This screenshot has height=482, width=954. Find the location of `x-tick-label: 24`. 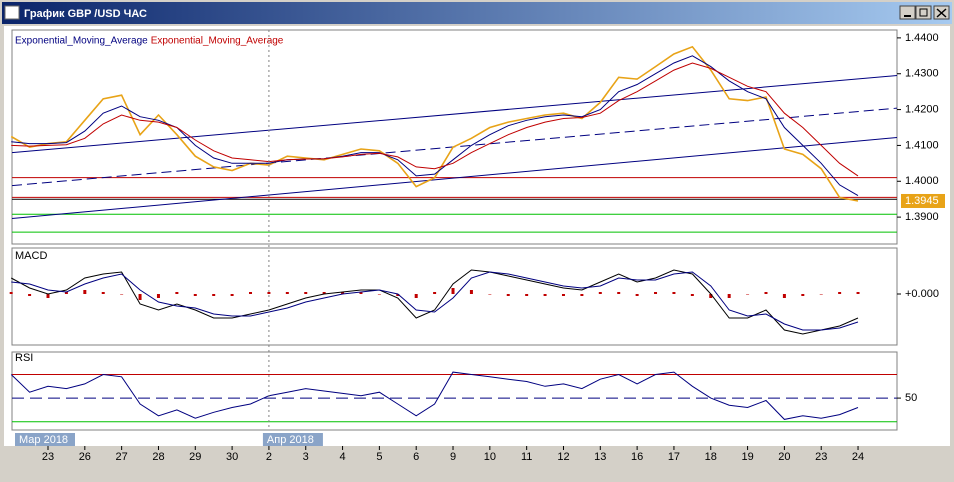

x-tick-label: 24 is located at coordinates (858, 457).